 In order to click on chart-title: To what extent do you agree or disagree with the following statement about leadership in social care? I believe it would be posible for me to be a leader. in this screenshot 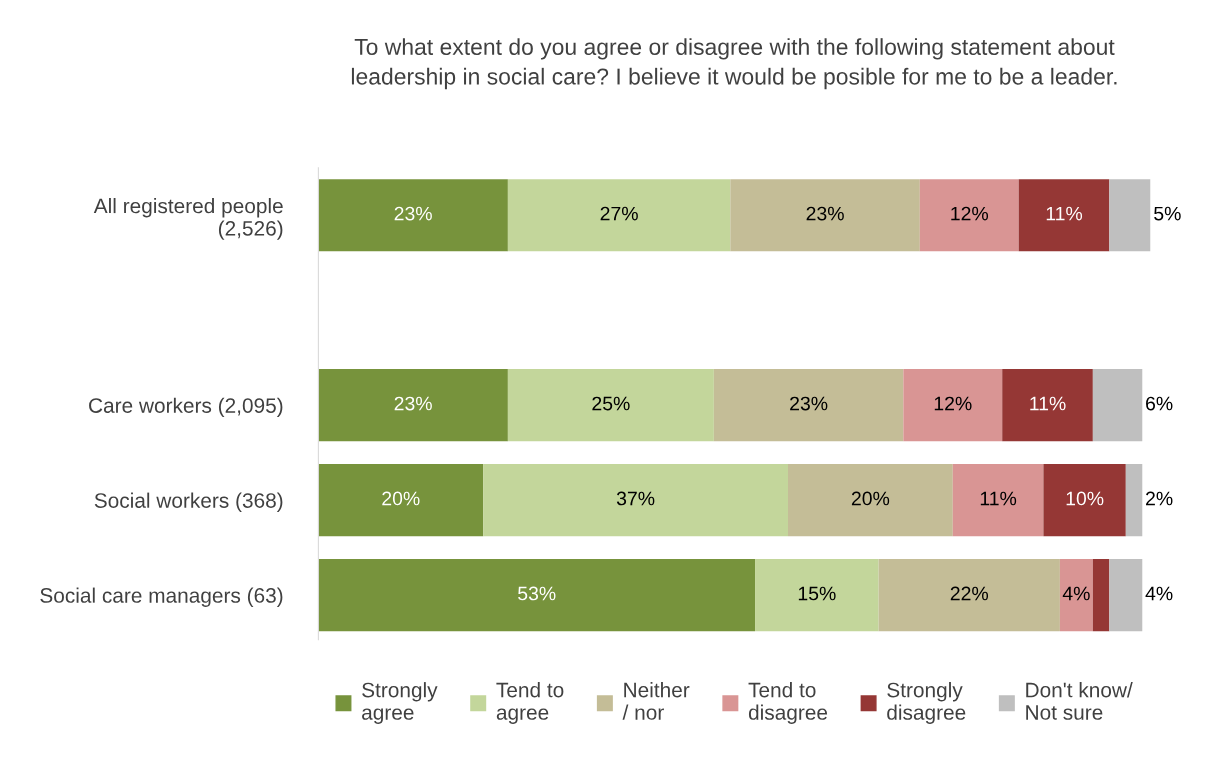, I will do `click(734, 64)`.